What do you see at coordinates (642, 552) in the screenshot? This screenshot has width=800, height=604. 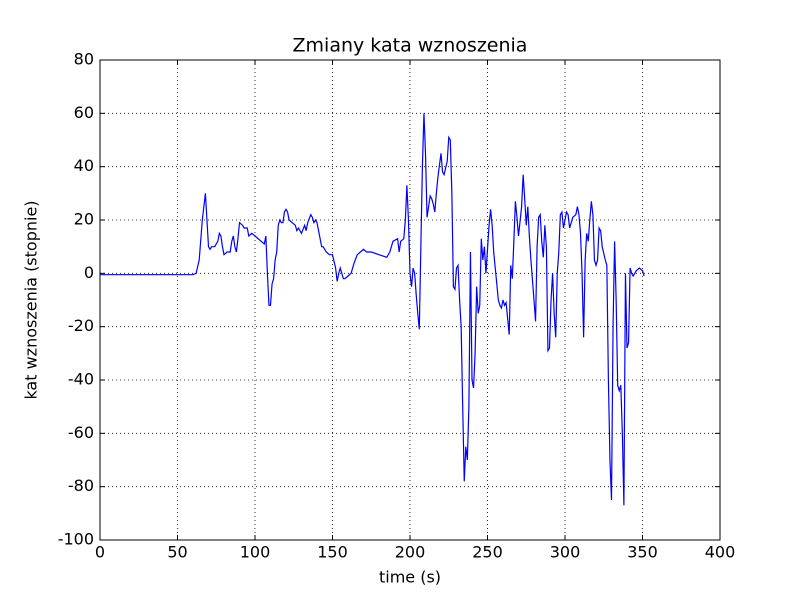 I see `x-tick-label: 350` at bounding box center [642, 552].